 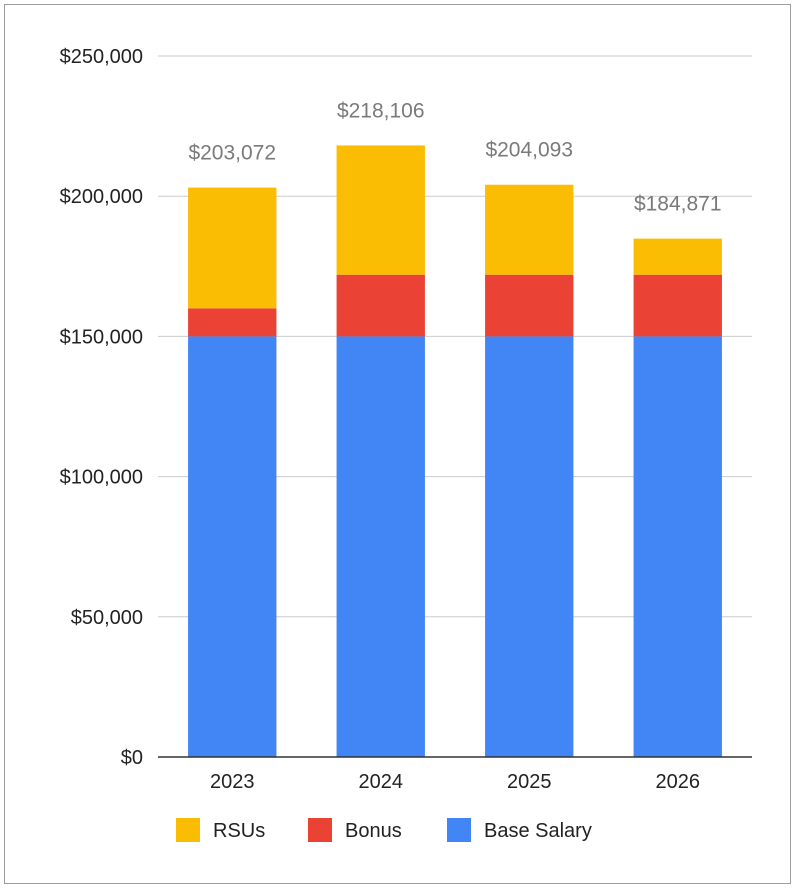 I want to click on bar-rsus-2023, so click(x=232, y=248).